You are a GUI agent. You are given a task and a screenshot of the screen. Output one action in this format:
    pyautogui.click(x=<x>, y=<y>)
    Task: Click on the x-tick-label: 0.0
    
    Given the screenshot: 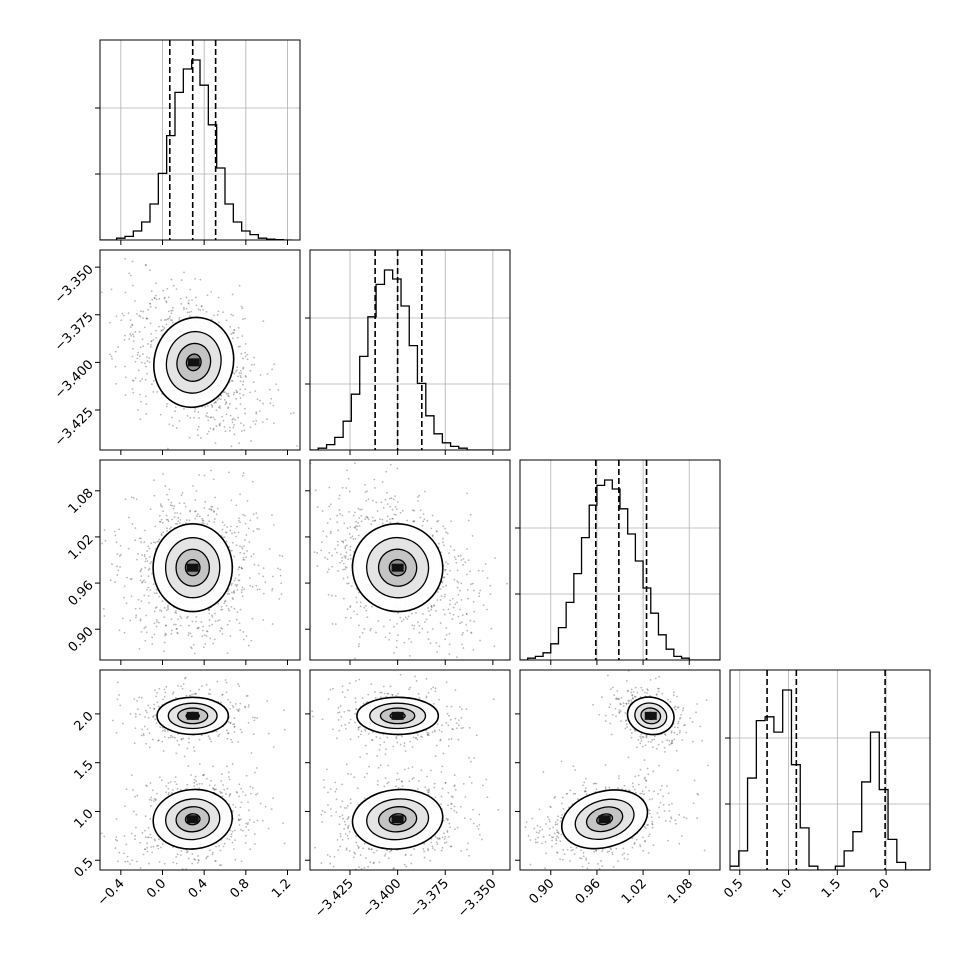 What is the action you would take?
    pyautogui.click(x=156, y=888)
    